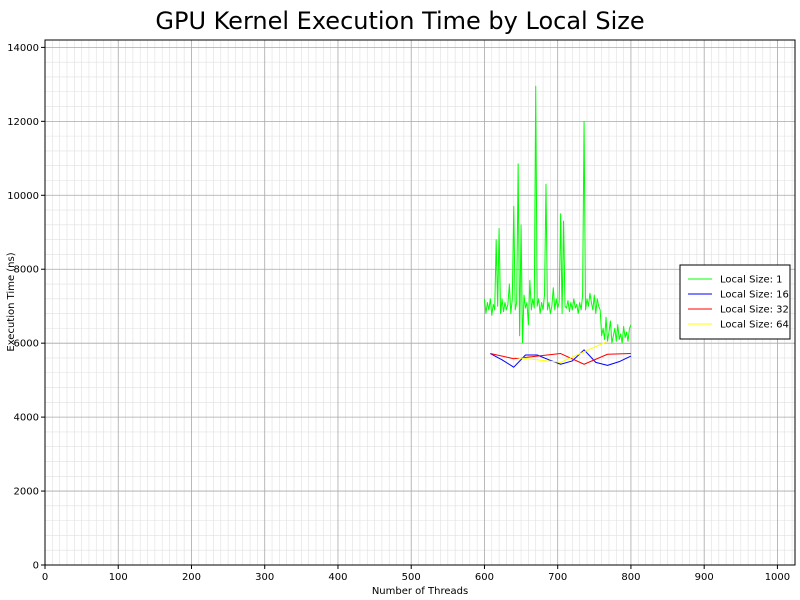 The width and height of the screenshot is (800, 600). I want to click on x-tick-label: 300, so click(264, 577).